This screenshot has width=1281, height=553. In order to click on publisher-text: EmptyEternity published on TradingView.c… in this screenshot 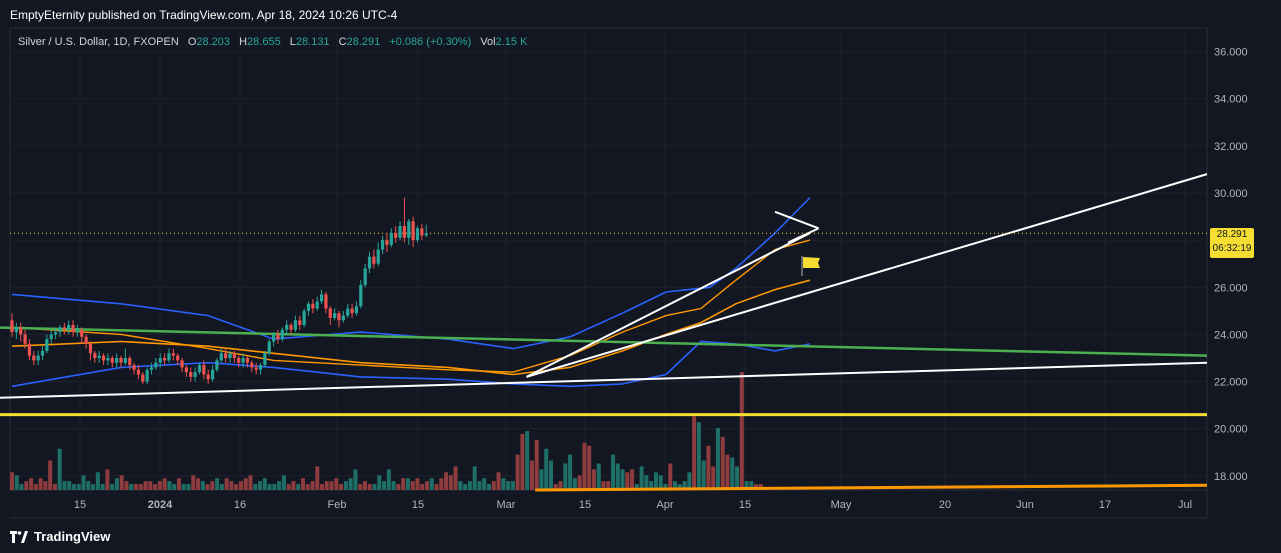, I will do `click(204, 15)`.